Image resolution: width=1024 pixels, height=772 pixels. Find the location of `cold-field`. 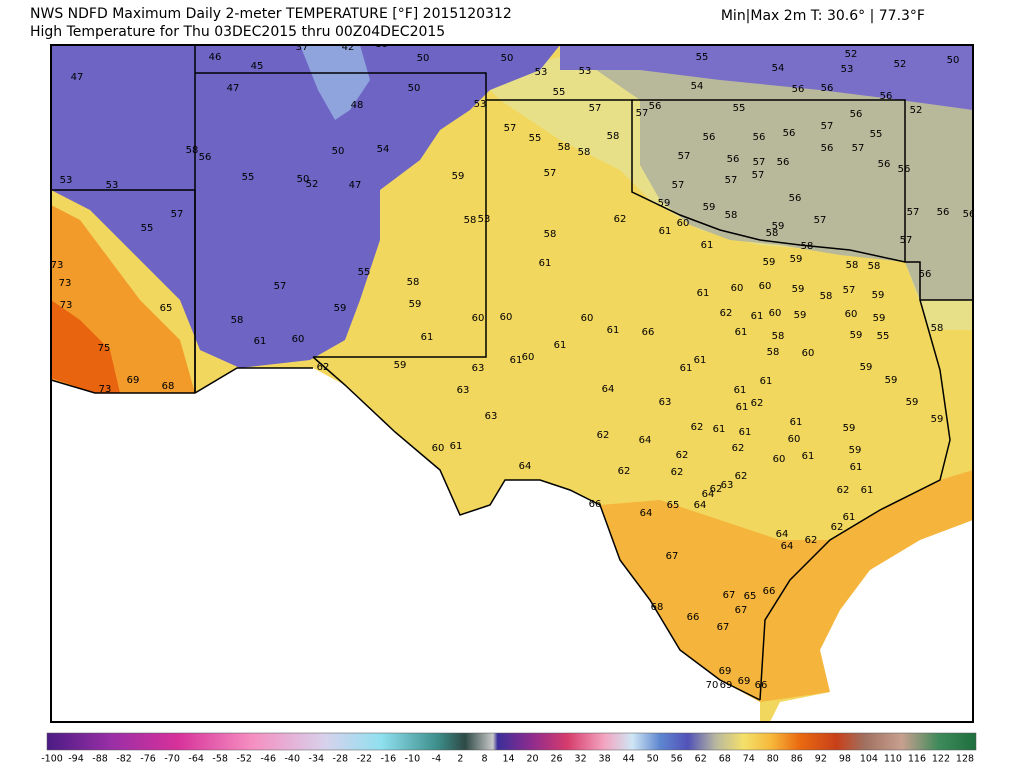

cold-field is located at coordinates (335, 82).